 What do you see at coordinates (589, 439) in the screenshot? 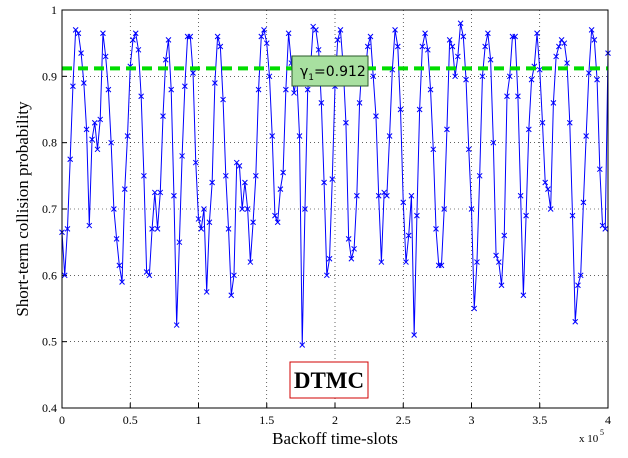
I see `x-multiplier: x 10` at bounding box center [589, 439].